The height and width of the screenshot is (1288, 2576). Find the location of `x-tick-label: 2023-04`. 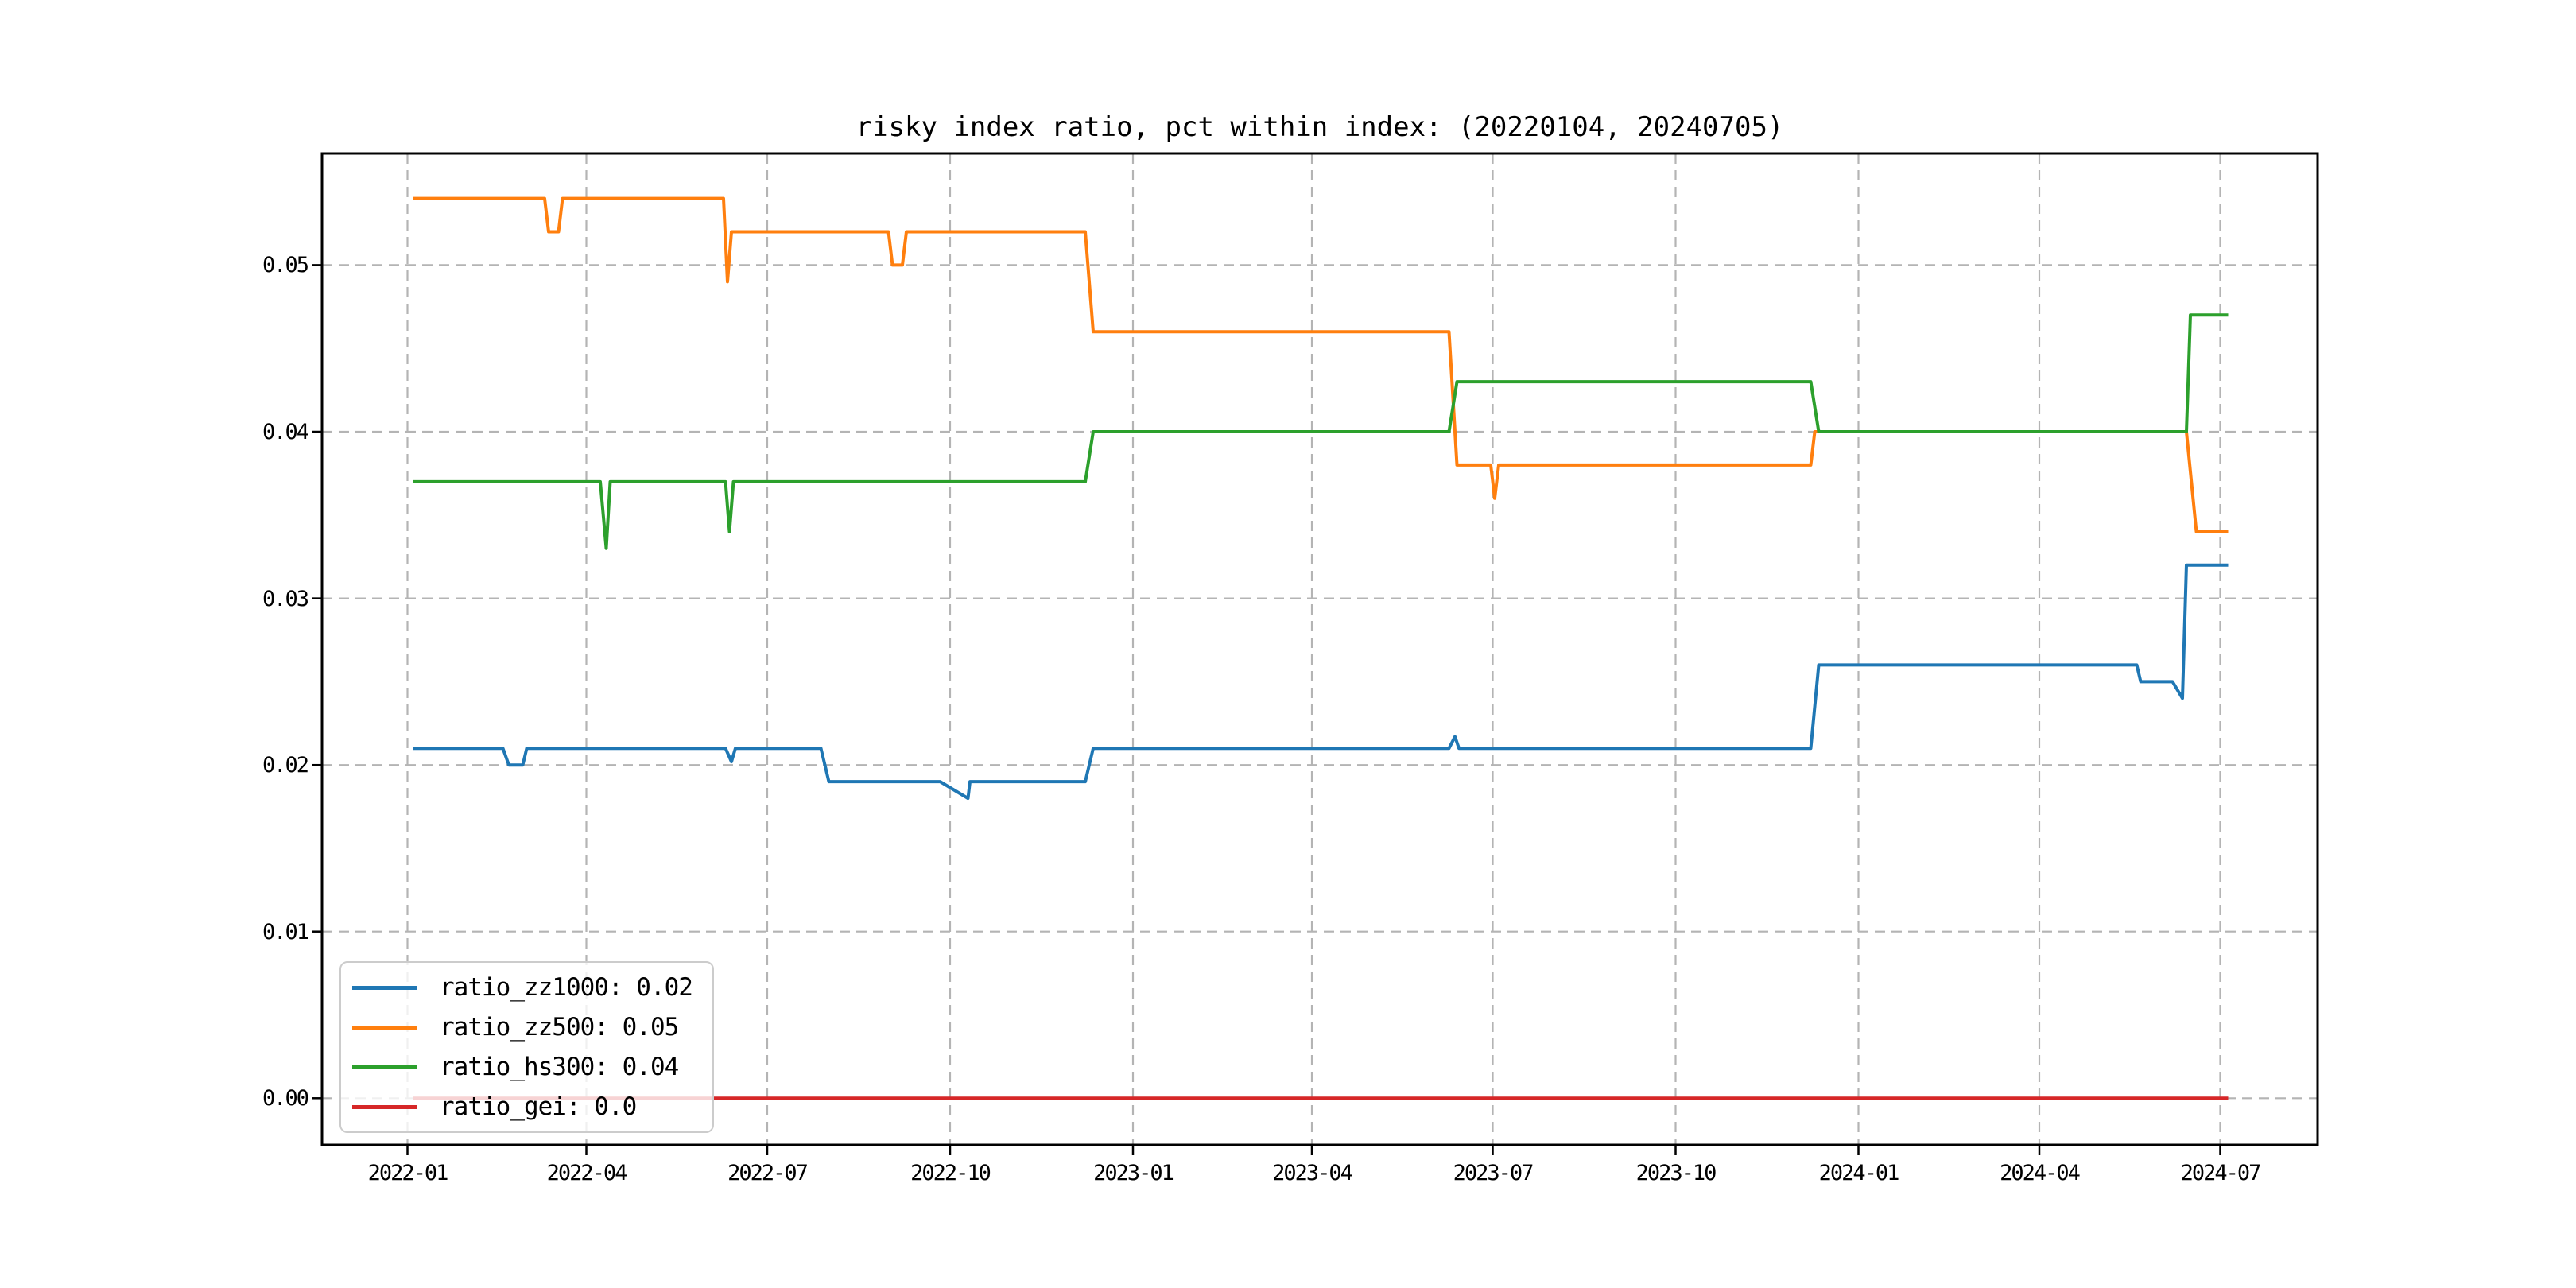

x-tick-label: 2023-04 is located at coordinates (1312, 1173).